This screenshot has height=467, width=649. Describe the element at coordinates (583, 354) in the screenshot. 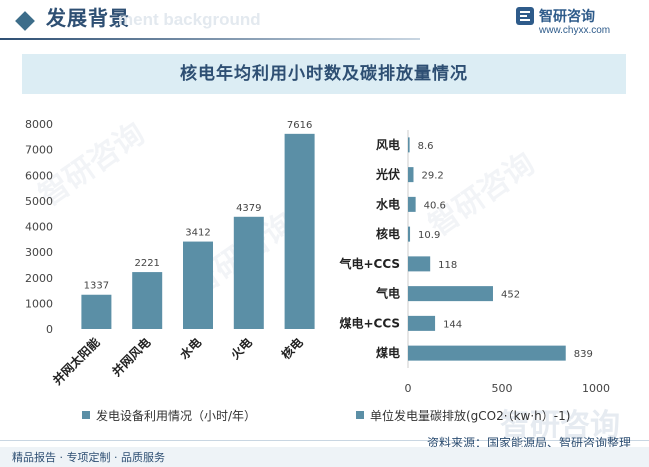

I see `bar-value-label: 839` at that location.